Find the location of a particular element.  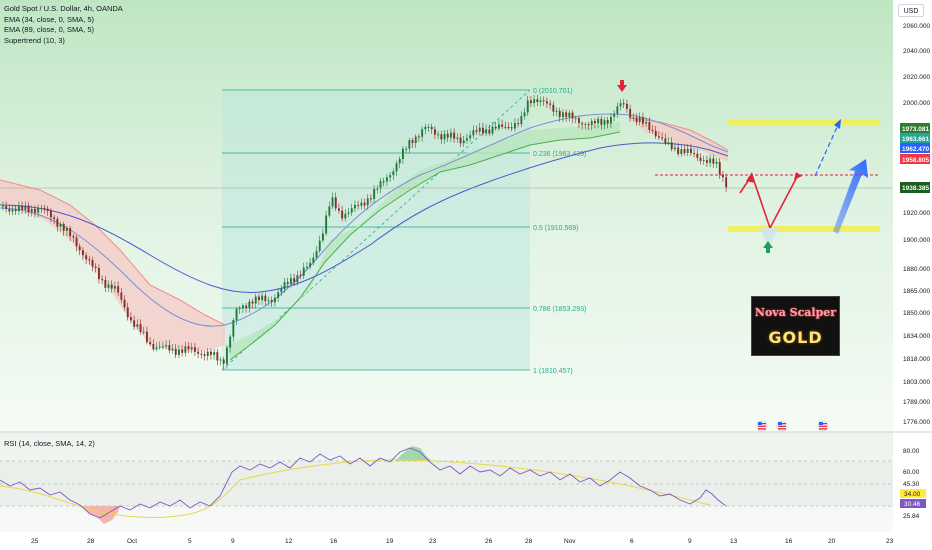

indicator-supertrend: Supertrend (10, 3) is located at coordinates (34, 40).